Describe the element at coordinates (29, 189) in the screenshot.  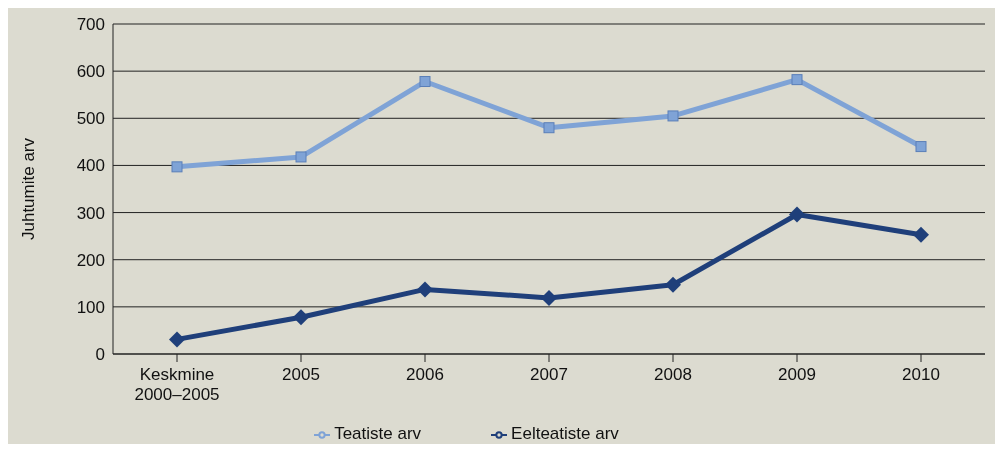
I see `y-axis-title: Juhtumite arv` at that location.